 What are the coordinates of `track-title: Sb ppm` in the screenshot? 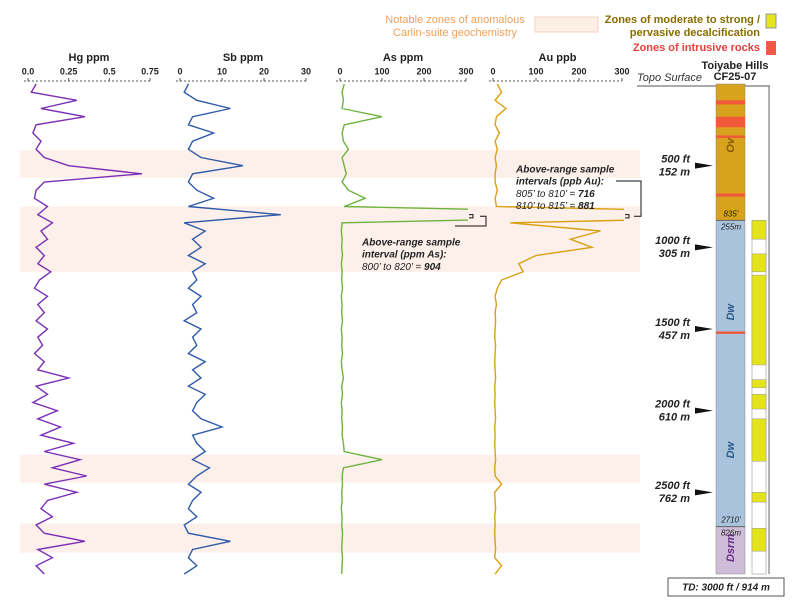 It's located at (243, 58).